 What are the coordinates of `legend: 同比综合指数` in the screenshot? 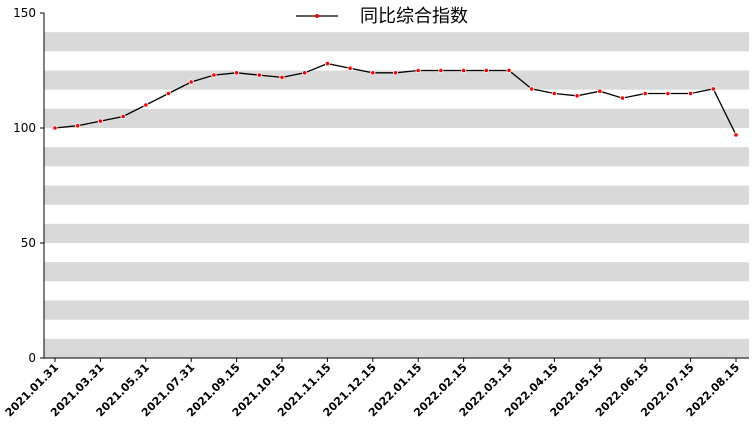 It's located at (382, 16).